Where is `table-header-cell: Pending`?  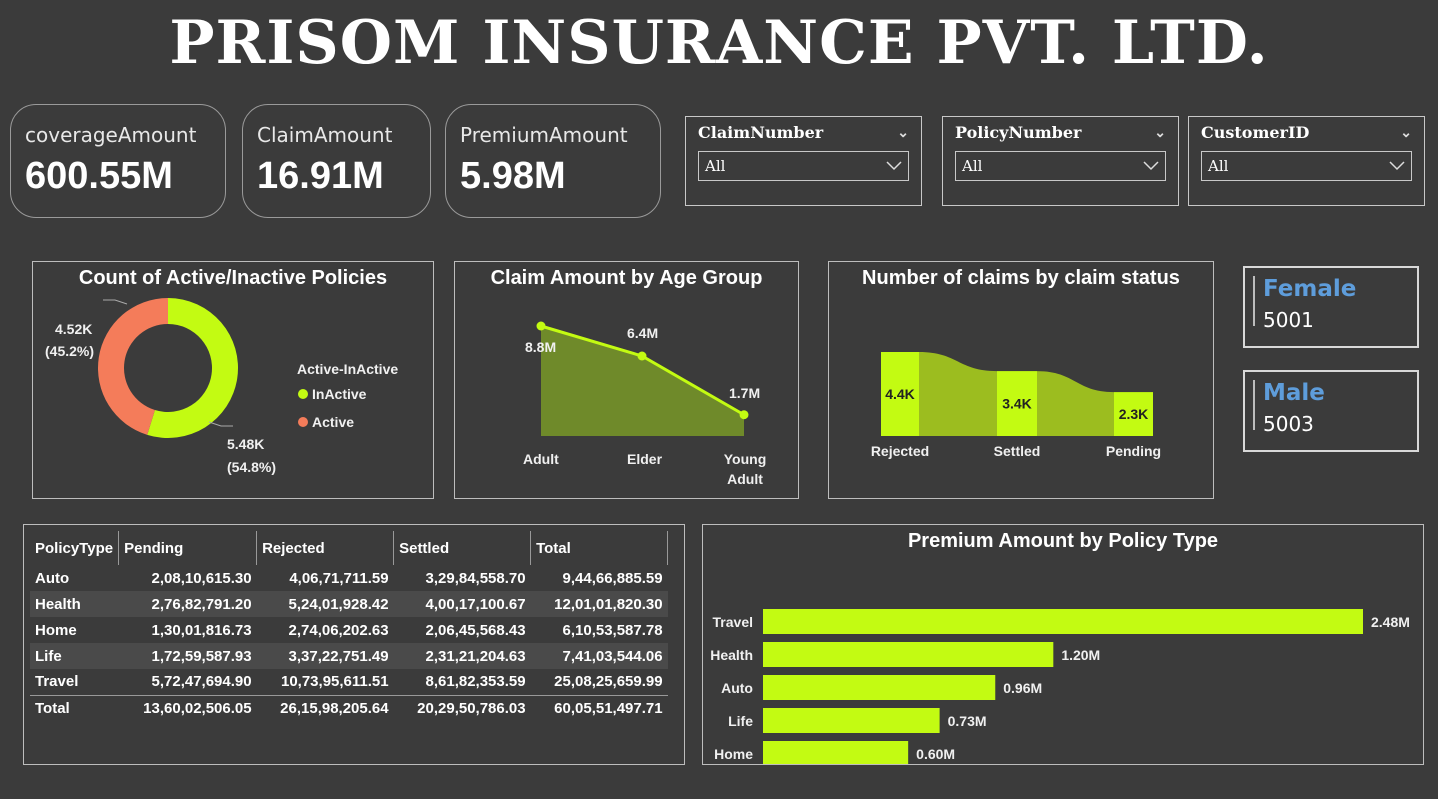
table-header-cell: Pending is located at coordinates (188, 548).